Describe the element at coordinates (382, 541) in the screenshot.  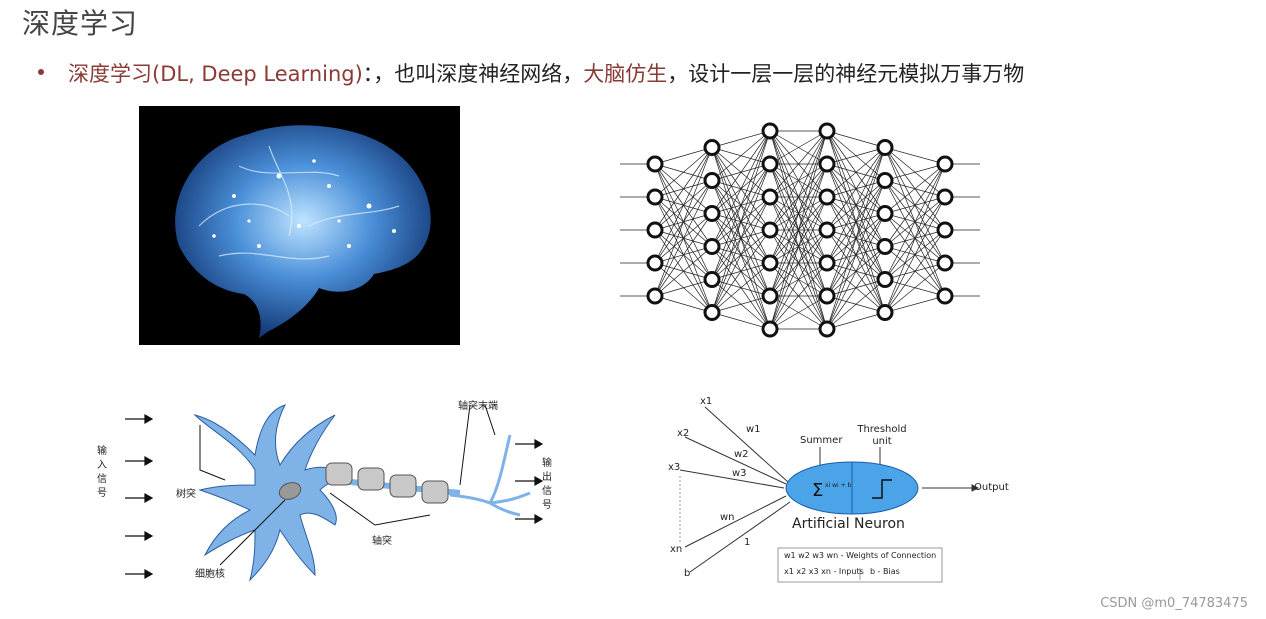
I see `axon-label: 轴突` at that location.